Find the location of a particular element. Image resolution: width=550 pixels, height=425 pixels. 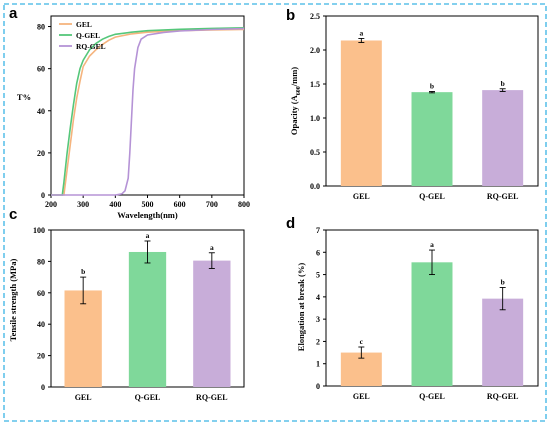

legend-label: RQ-GEL is located at coordinates (91, 46).